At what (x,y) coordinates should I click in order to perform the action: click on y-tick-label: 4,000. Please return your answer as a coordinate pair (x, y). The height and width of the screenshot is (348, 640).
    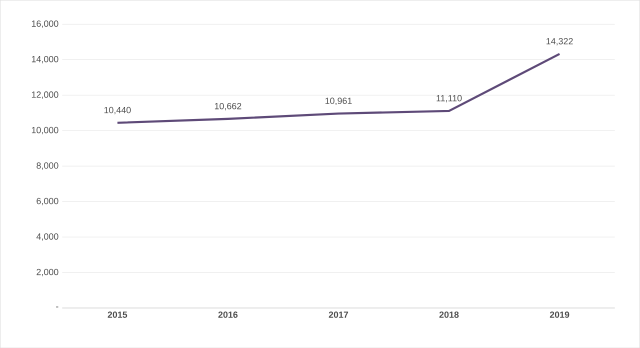
    Looking at the image, I should click on (47, 237).